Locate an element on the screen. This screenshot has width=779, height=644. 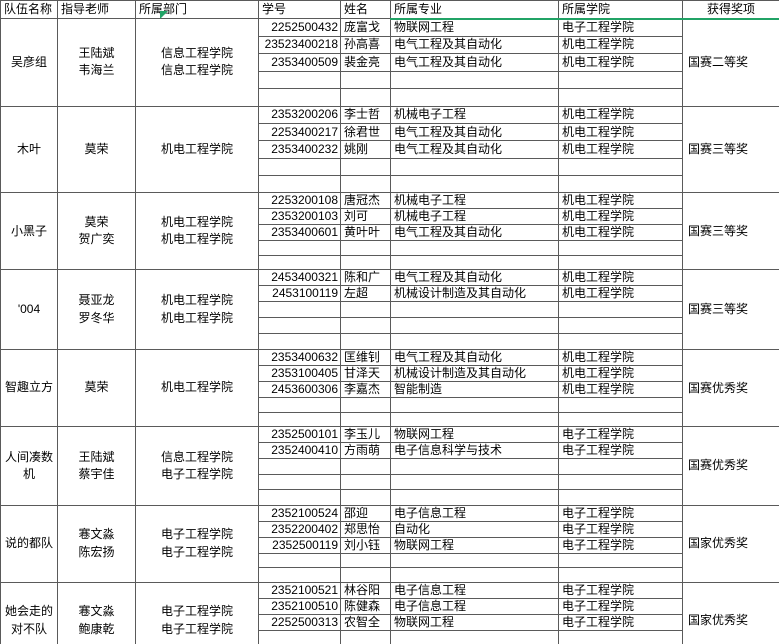
col-header-award: 获得奖项 is located at coordinates (730, 9).